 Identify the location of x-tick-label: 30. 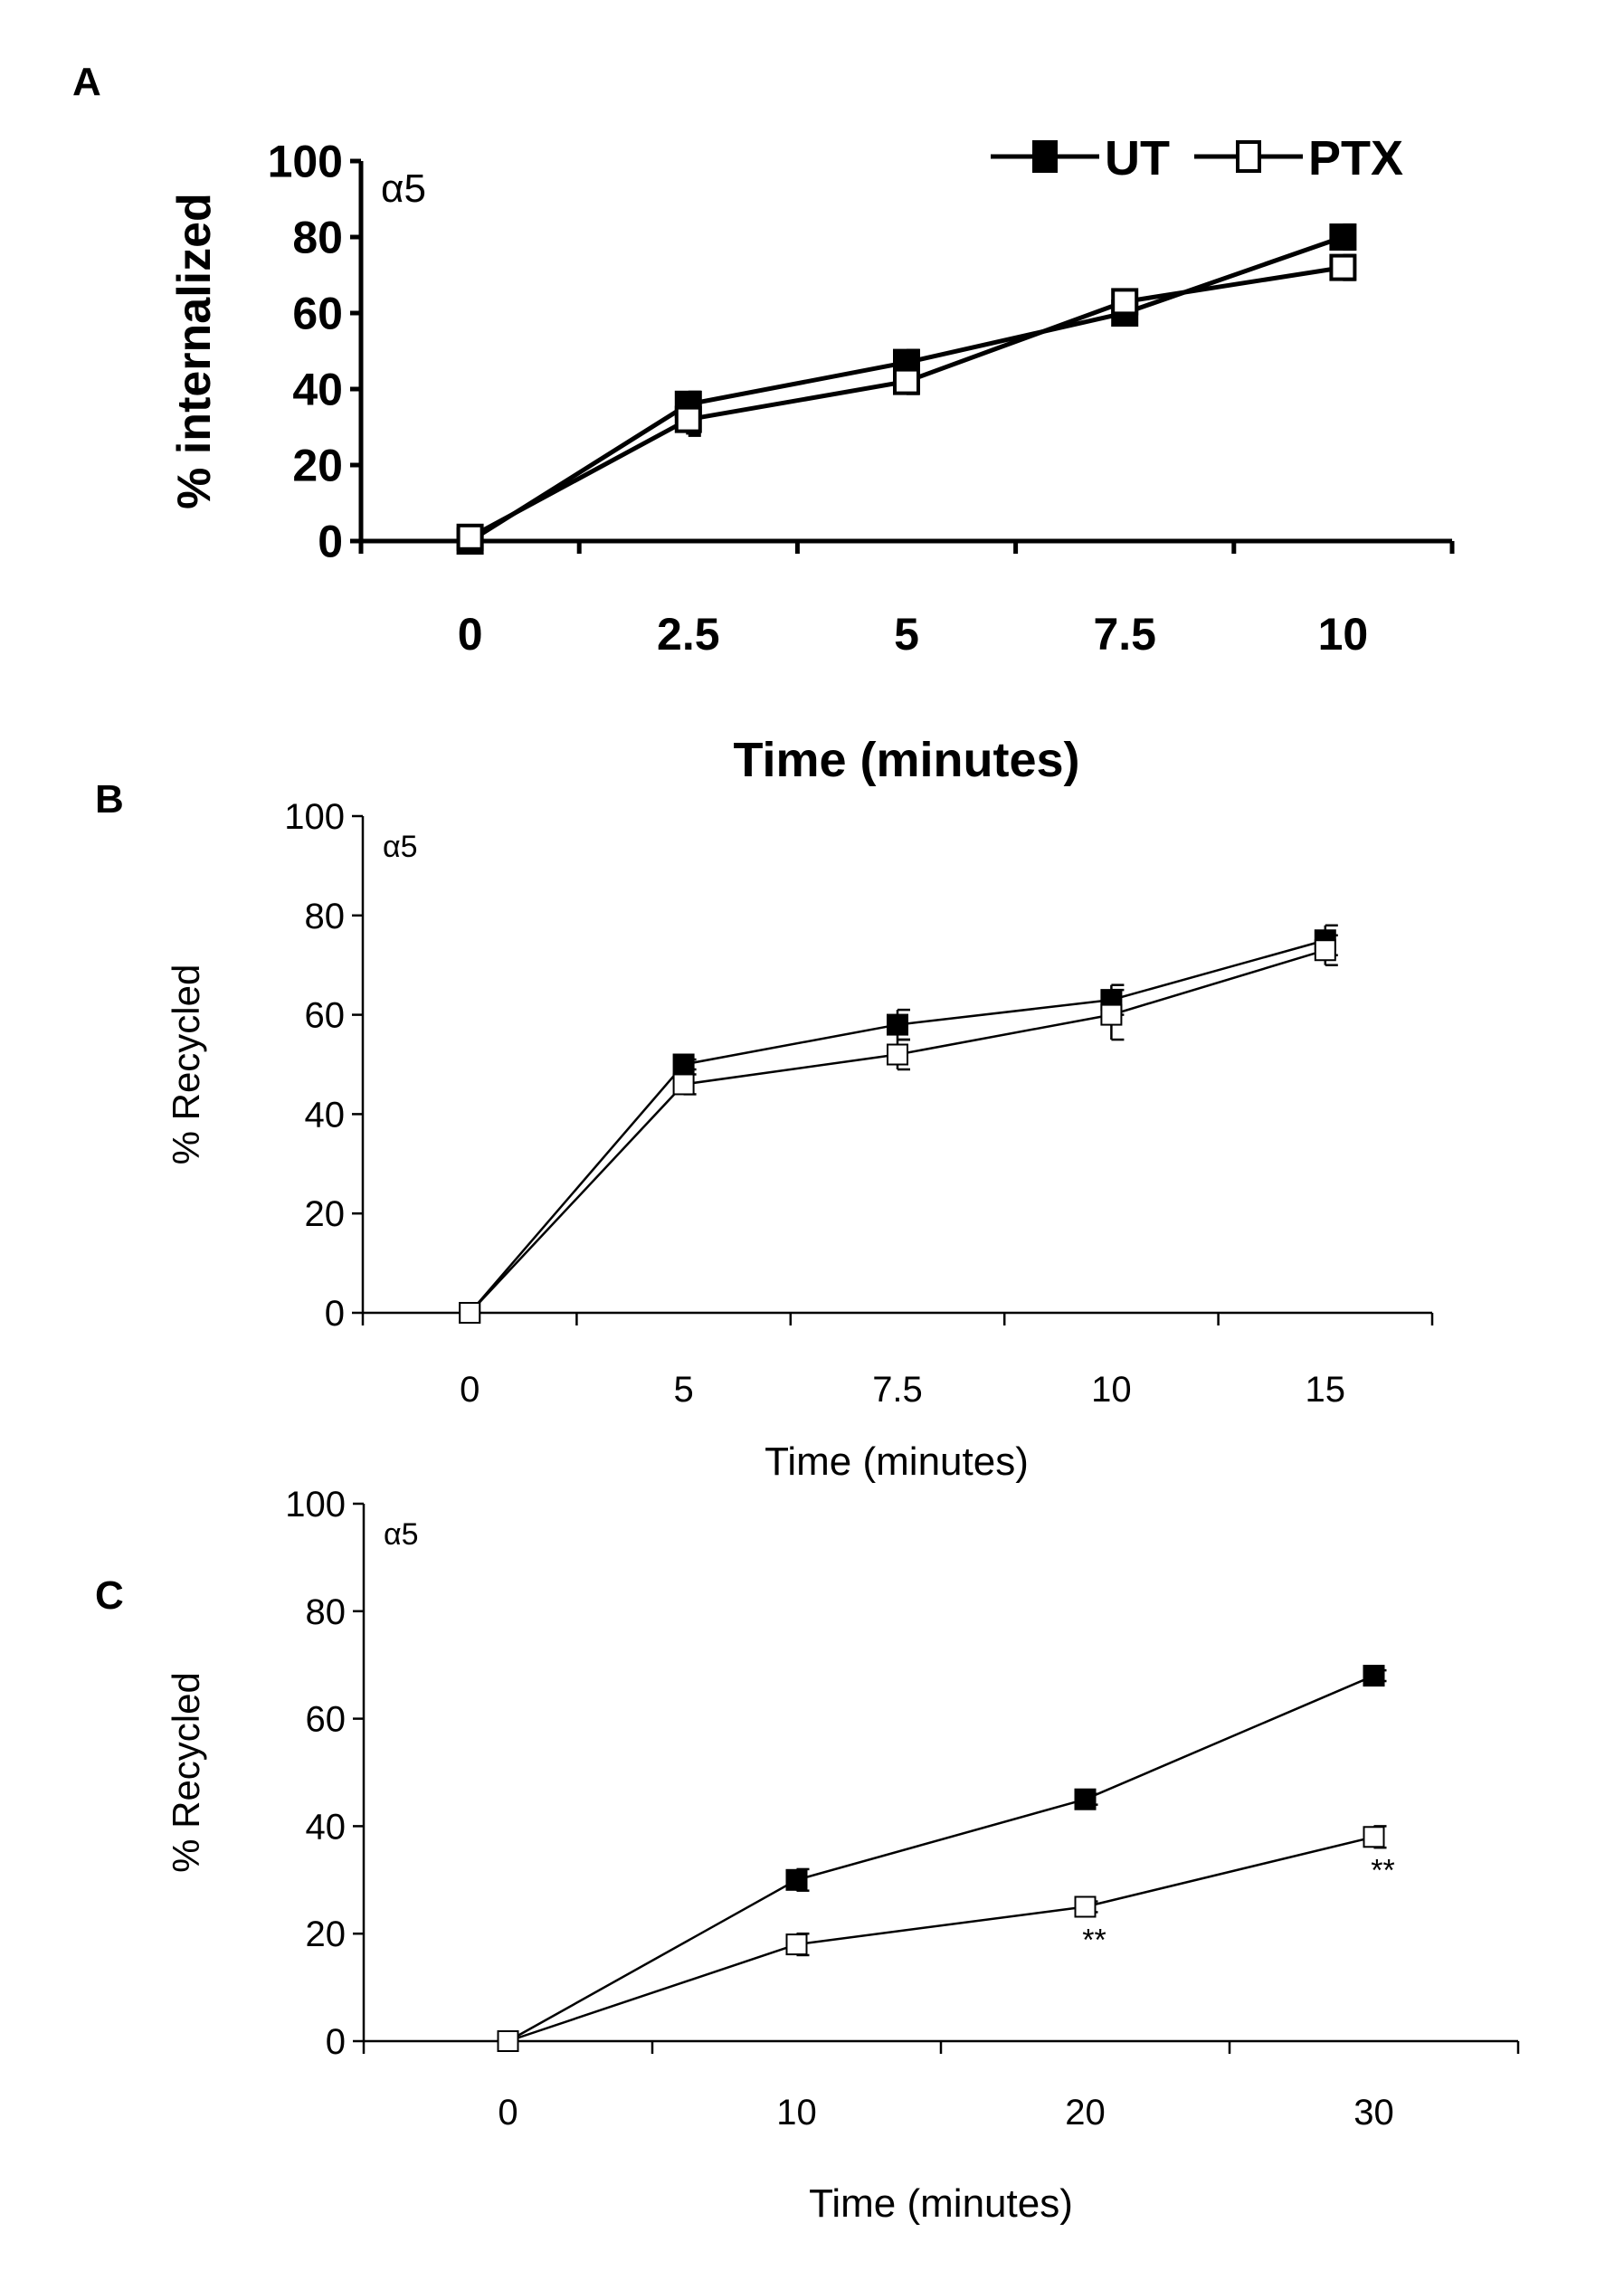
(1373, 2113).